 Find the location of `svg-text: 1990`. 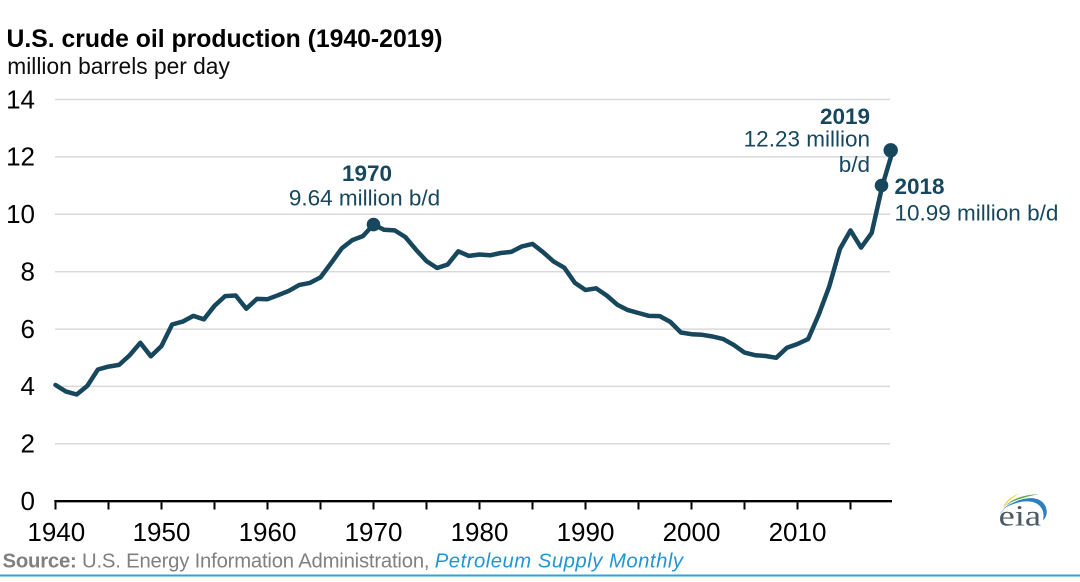

svg-text: 1990 is located at coordinates (586, 532).